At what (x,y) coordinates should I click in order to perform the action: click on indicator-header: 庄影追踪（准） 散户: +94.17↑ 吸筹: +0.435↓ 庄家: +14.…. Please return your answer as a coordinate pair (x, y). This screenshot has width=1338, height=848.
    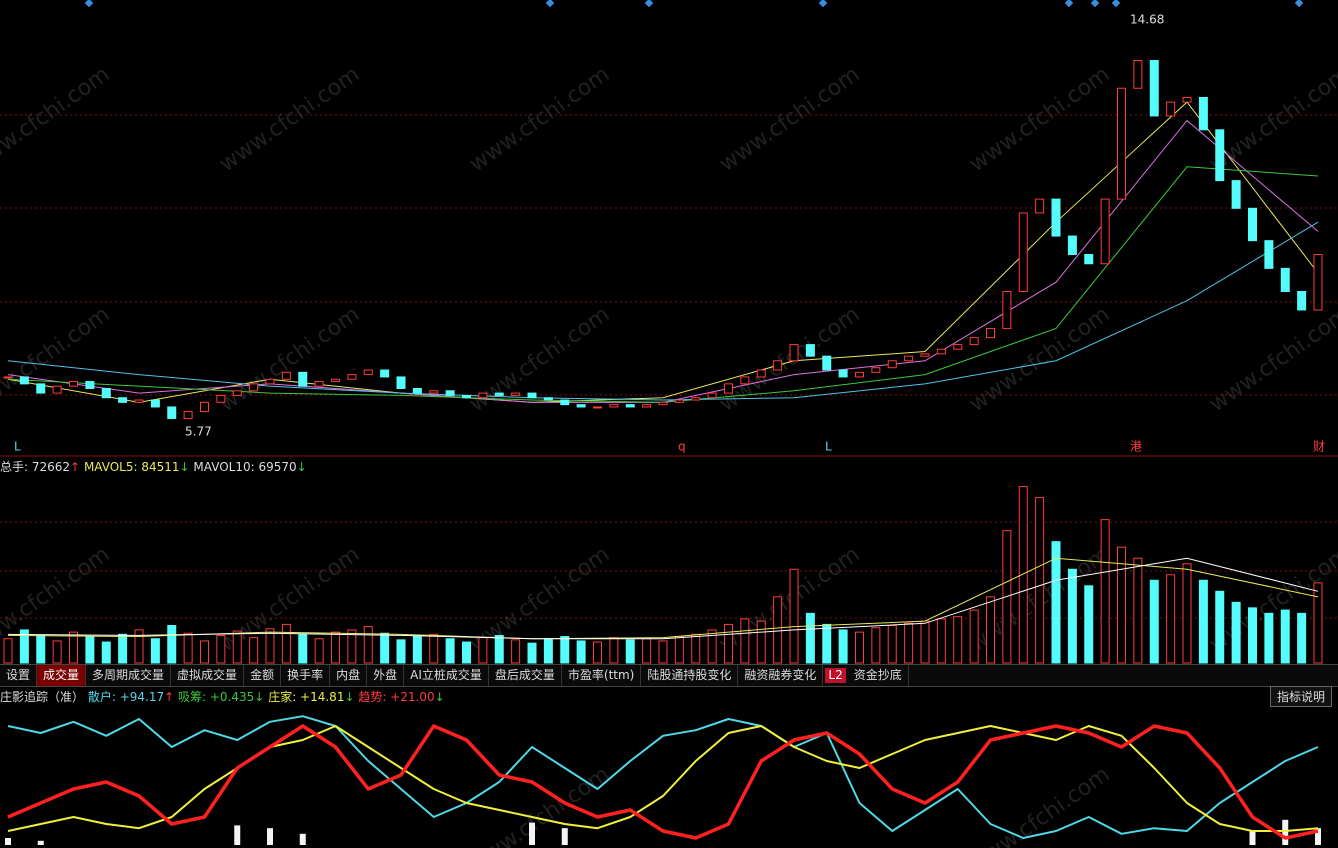
    Looking at the image, I should click on (222, 696).